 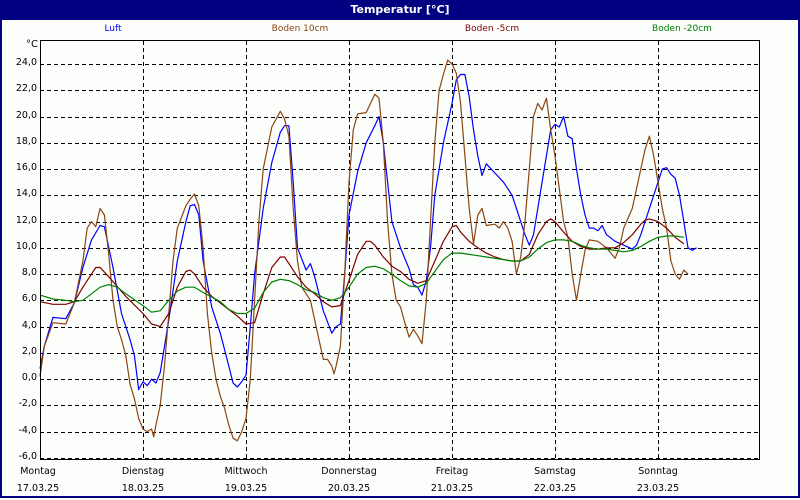 What do you see at coordinates (658, 480) in the screenshot?
I see `x-axis-day-label: Sonntag 23.03.25` at bounding box center [658, 480].